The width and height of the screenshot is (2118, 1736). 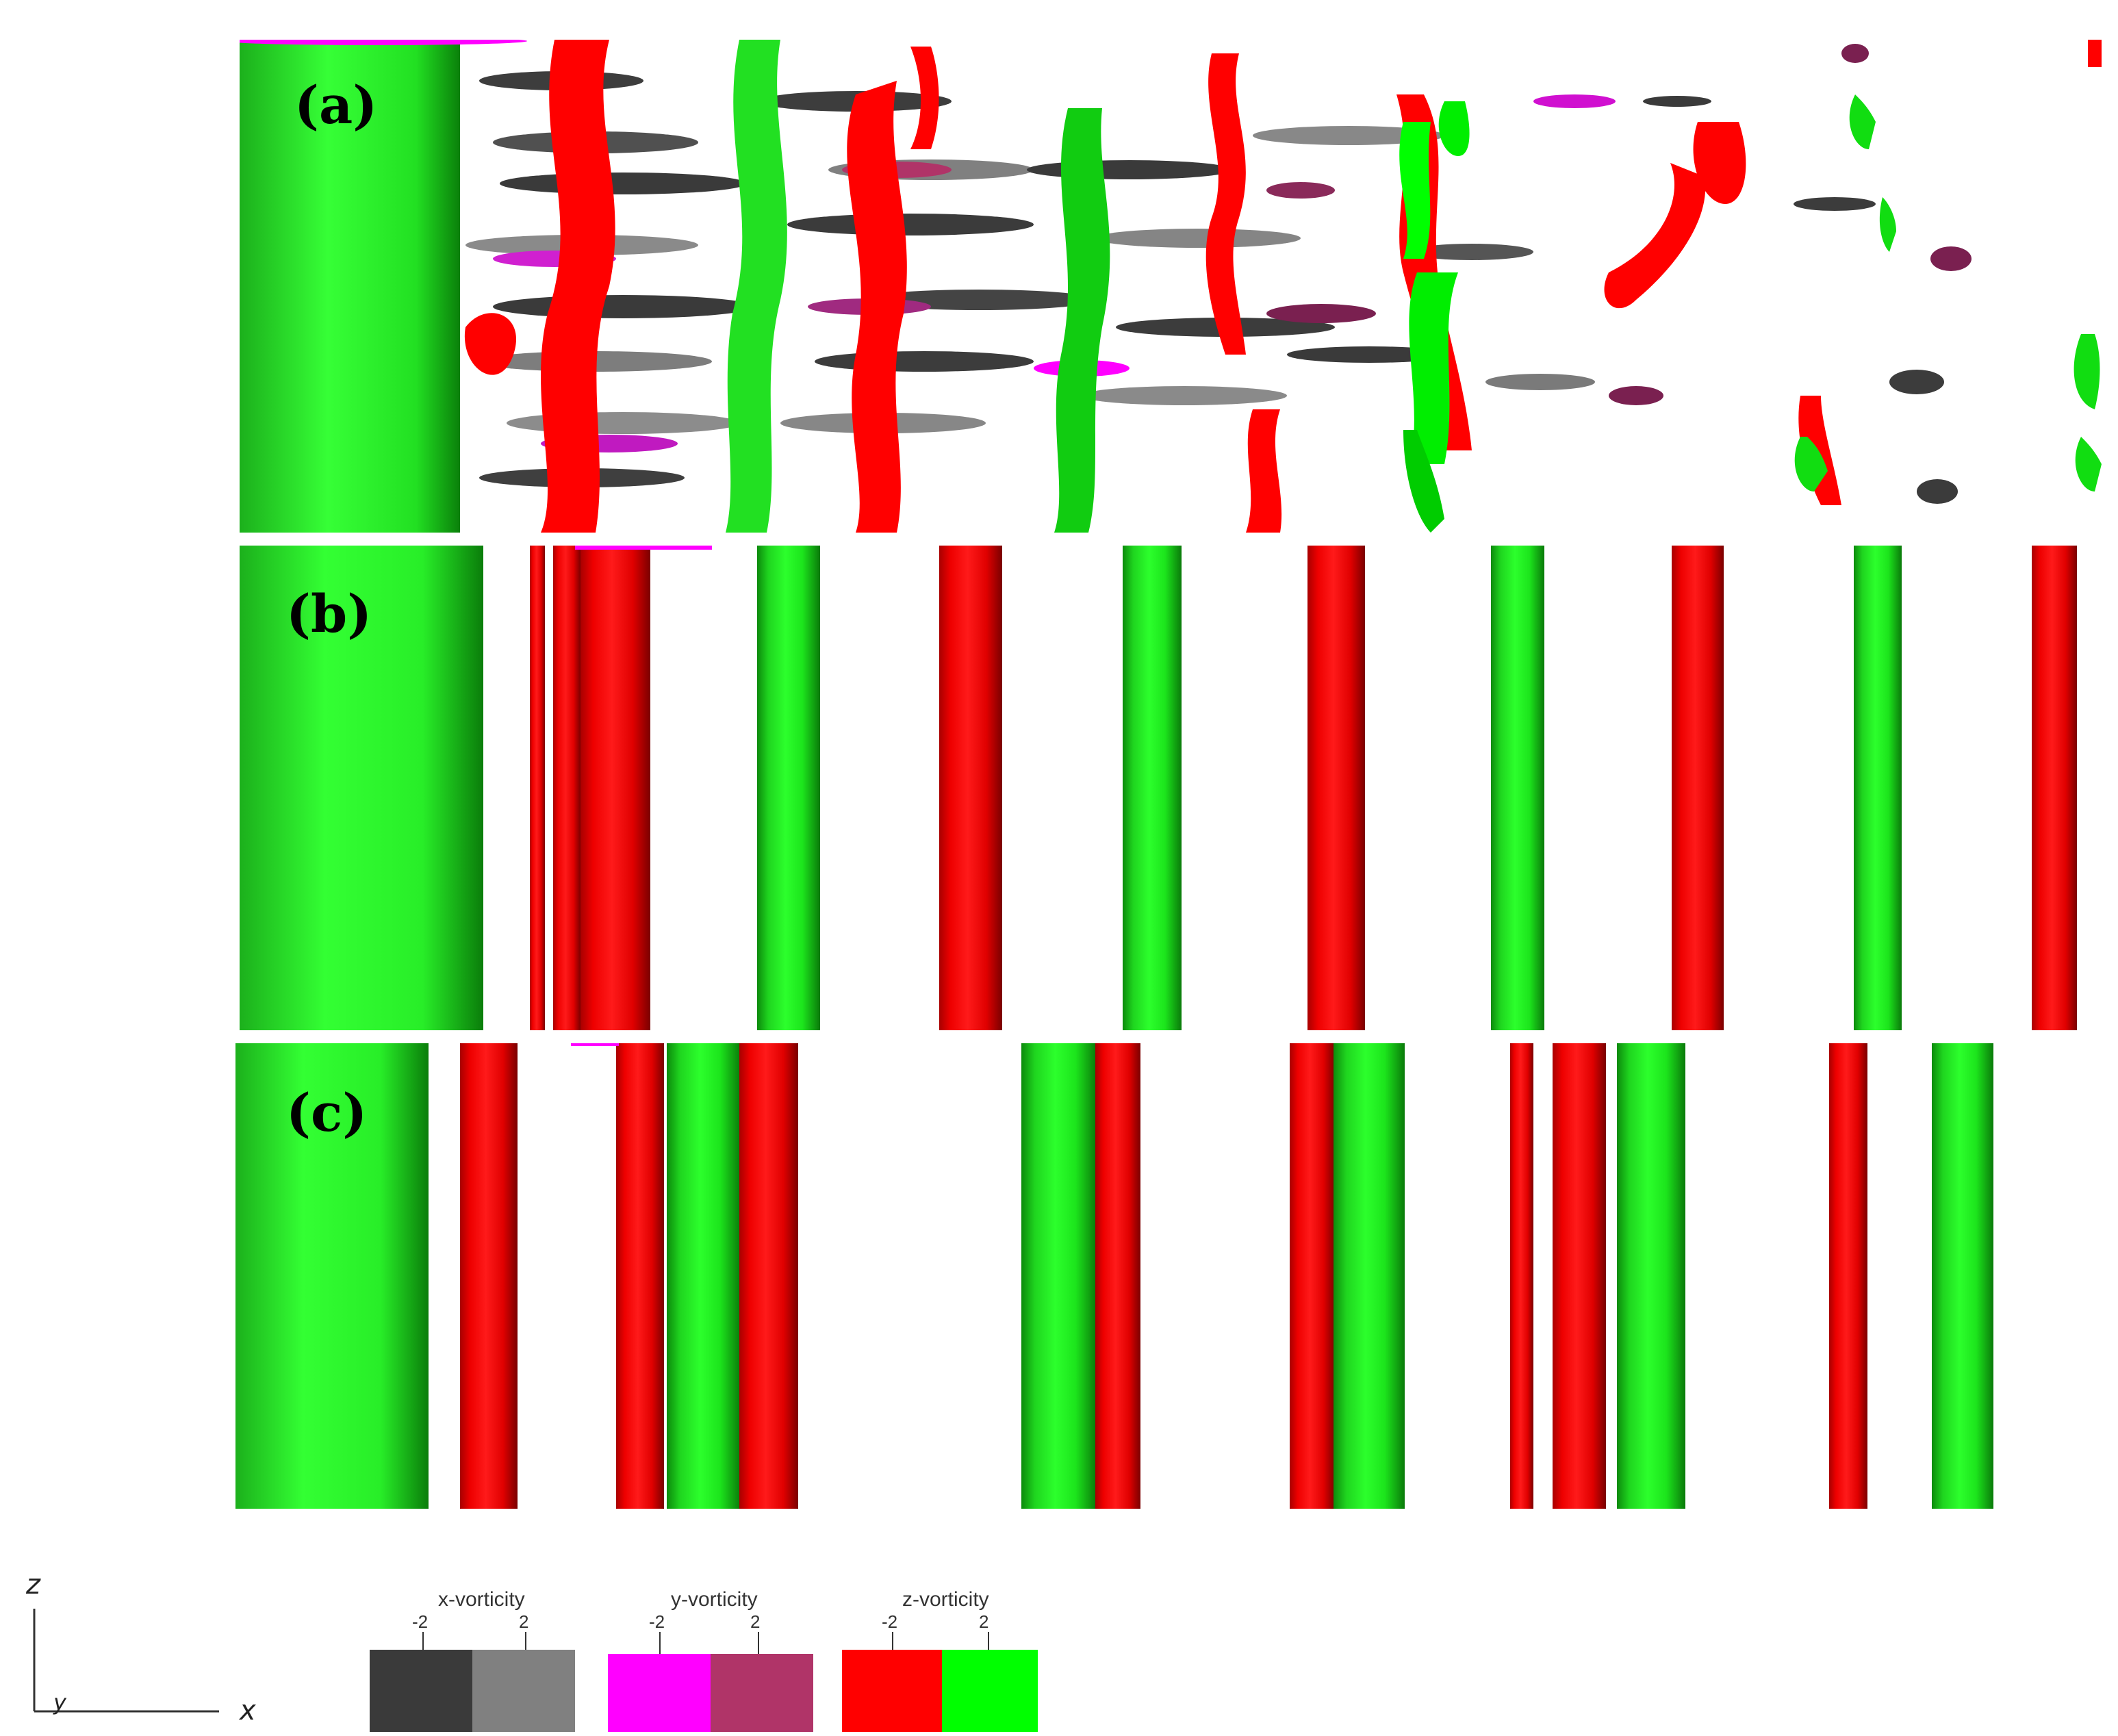 What do you see at coordinates (140, 1647) in the screenshot?
I see `axis-triad: z x y` at bounding box center [140, 1647].